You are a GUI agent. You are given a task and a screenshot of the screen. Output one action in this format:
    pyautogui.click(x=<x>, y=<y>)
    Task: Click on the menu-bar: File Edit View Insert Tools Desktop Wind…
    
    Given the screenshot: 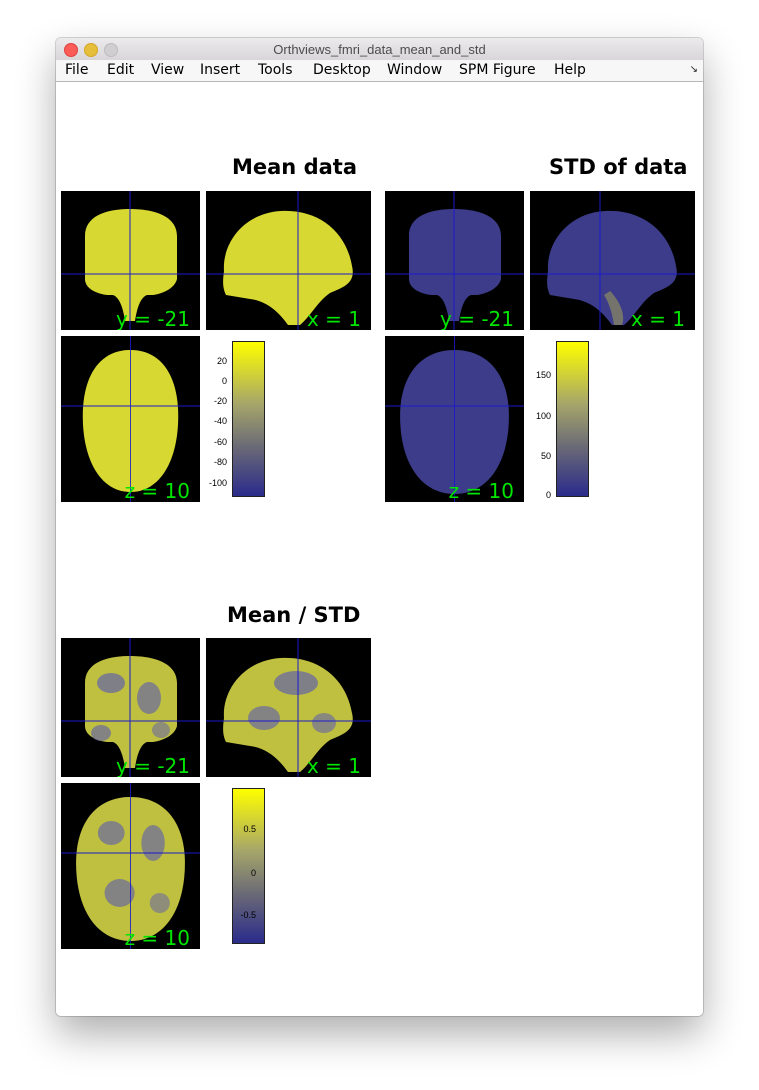 What is the action you would take?
    pyautogui.click(x=379, y=71)
    